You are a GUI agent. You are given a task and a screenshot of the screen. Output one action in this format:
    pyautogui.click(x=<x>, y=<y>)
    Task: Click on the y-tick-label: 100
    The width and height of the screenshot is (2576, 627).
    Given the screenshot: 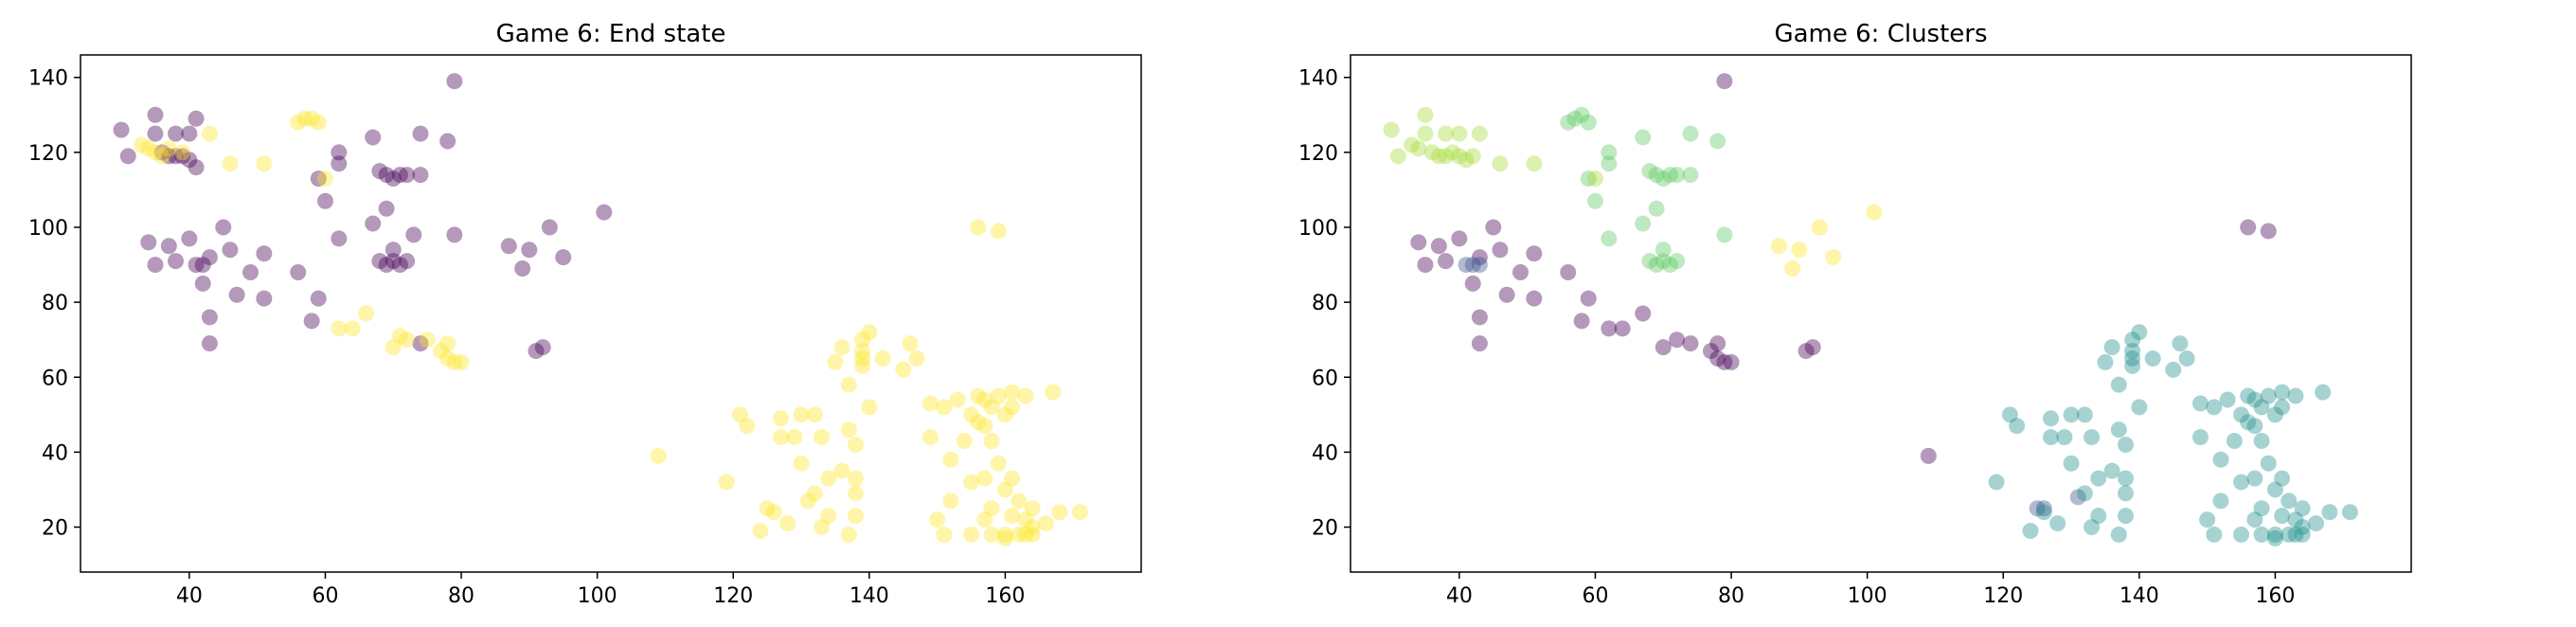 What is the action you would take?
    pyautogui.click(x=48, y=229)
    